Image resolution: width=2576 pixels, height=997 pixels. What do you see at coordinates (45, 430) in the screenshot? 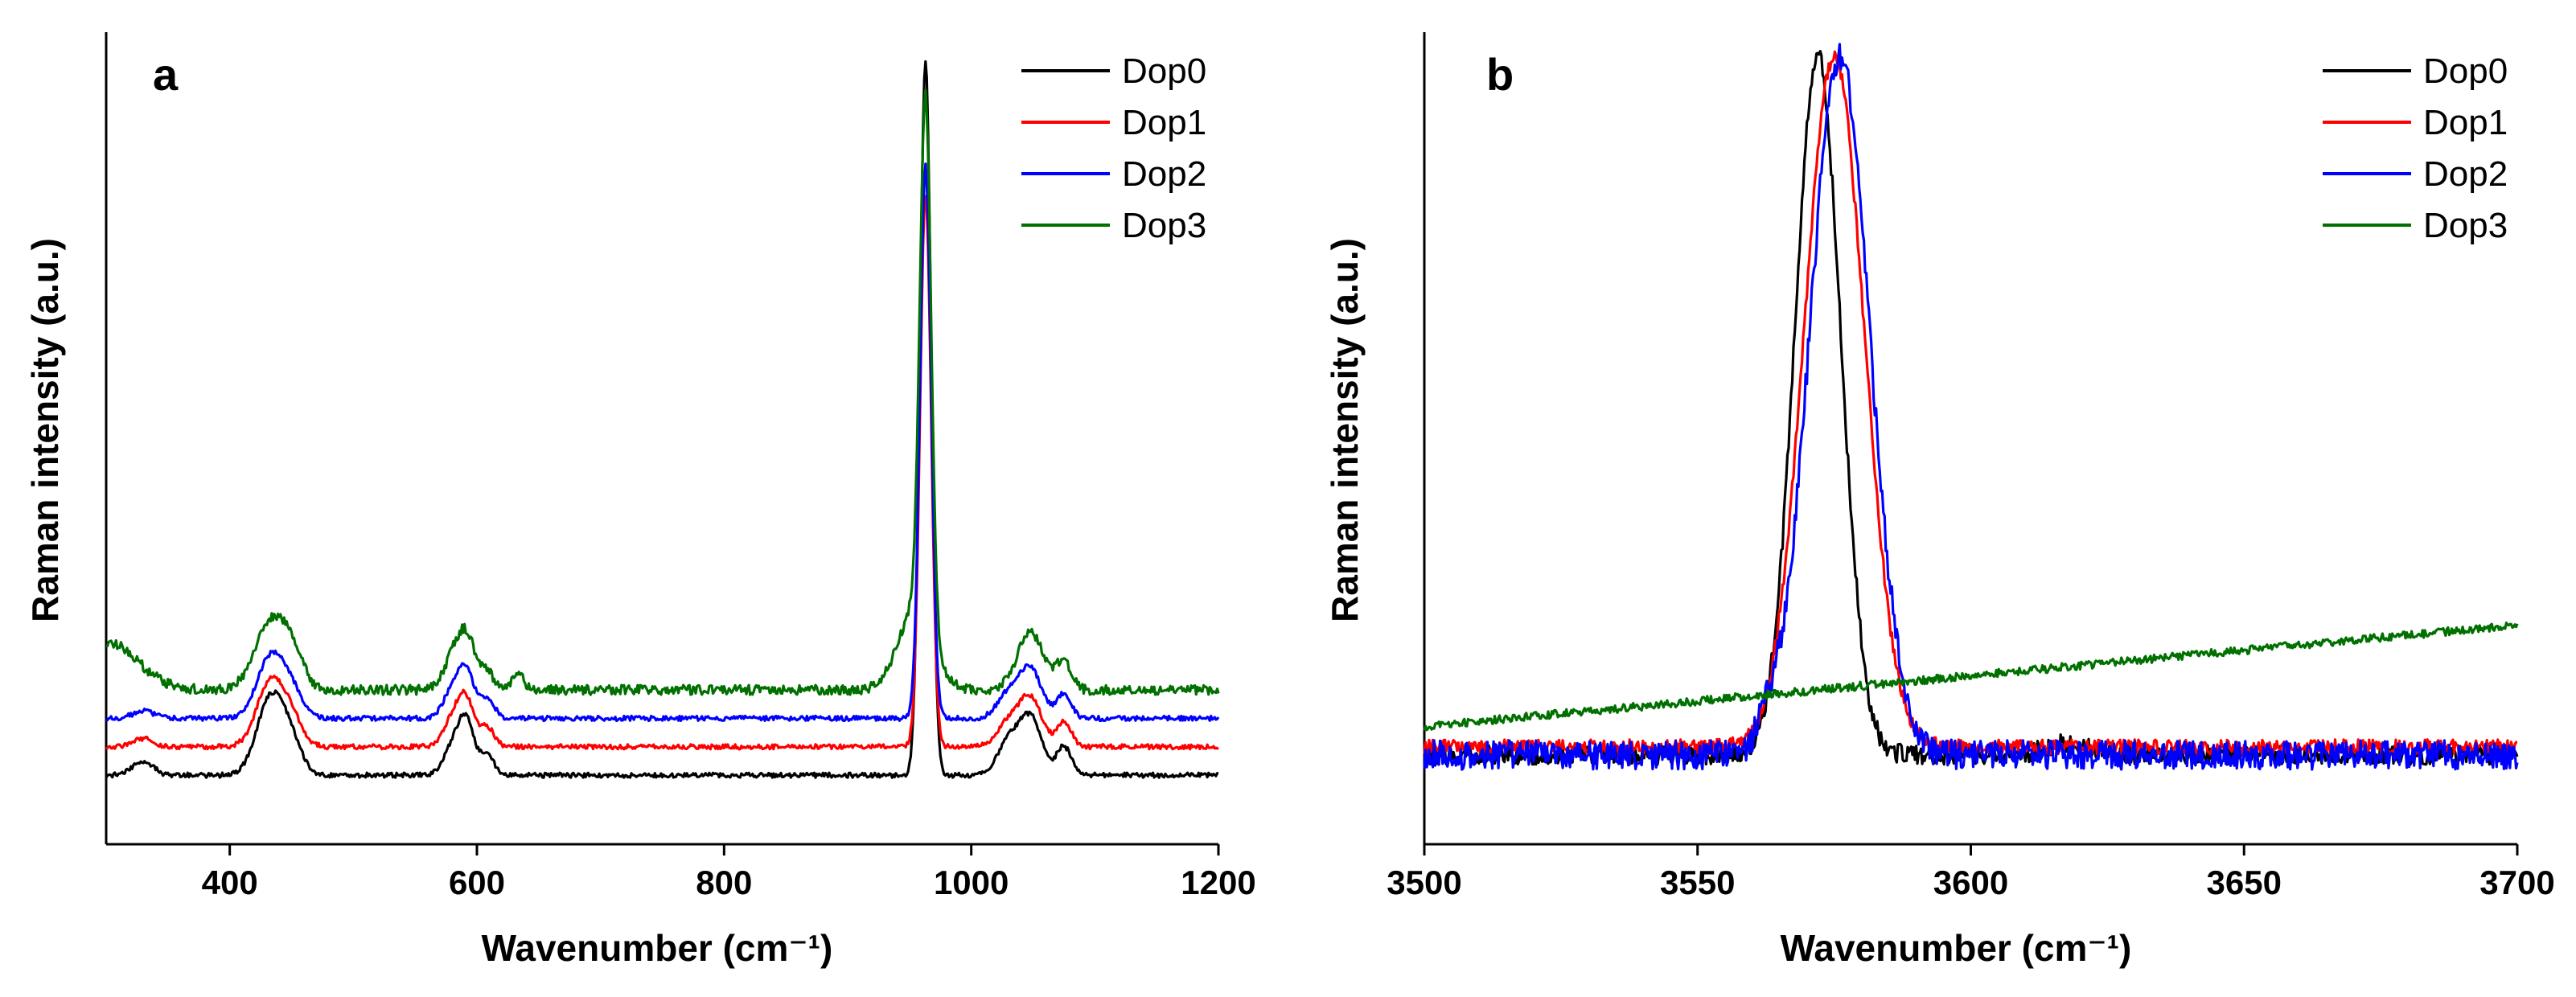
I see `panel-a-y-axis-title: Raman intensity (a.u.)` at bounding box center [45, 430].